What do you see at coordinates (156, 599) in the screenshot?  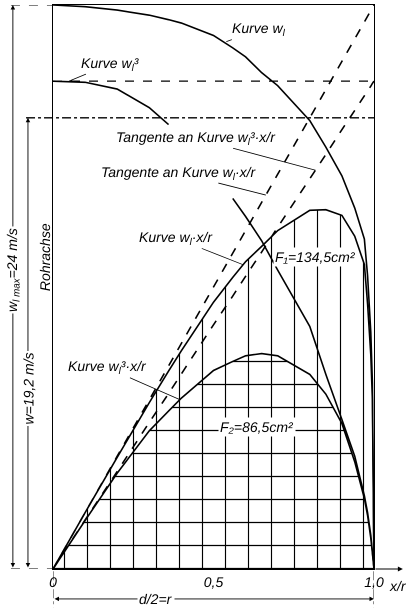 I see `text: d/2=r` at bounding box center [156, 599].